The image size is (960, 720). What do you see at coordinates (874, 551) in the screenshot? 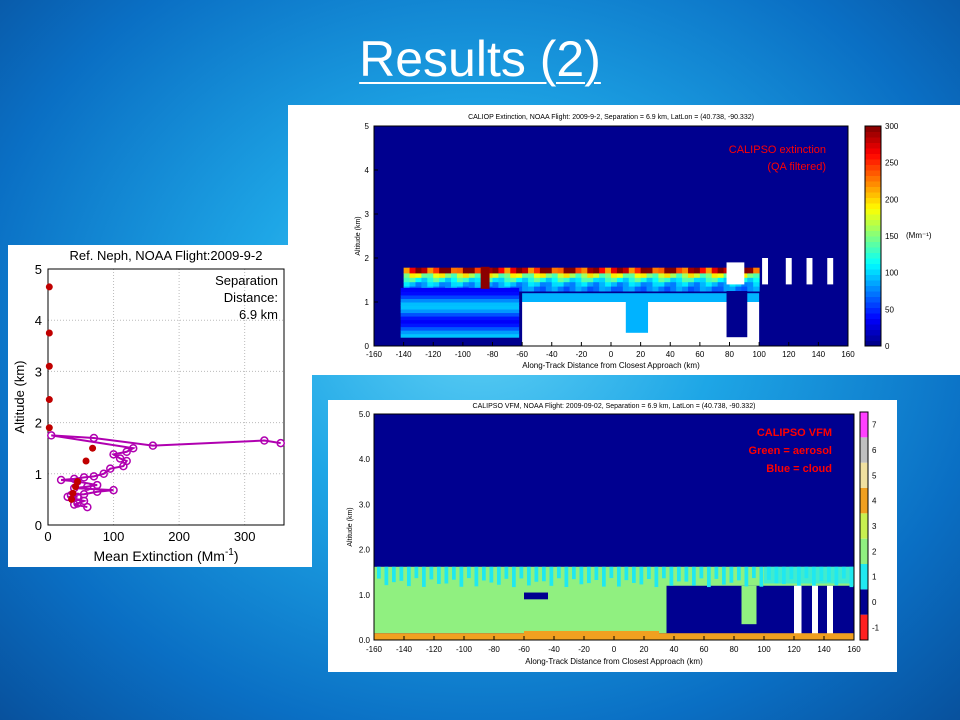
I see `colorbar-tick-label: 2` at bounding box center [874, 551].